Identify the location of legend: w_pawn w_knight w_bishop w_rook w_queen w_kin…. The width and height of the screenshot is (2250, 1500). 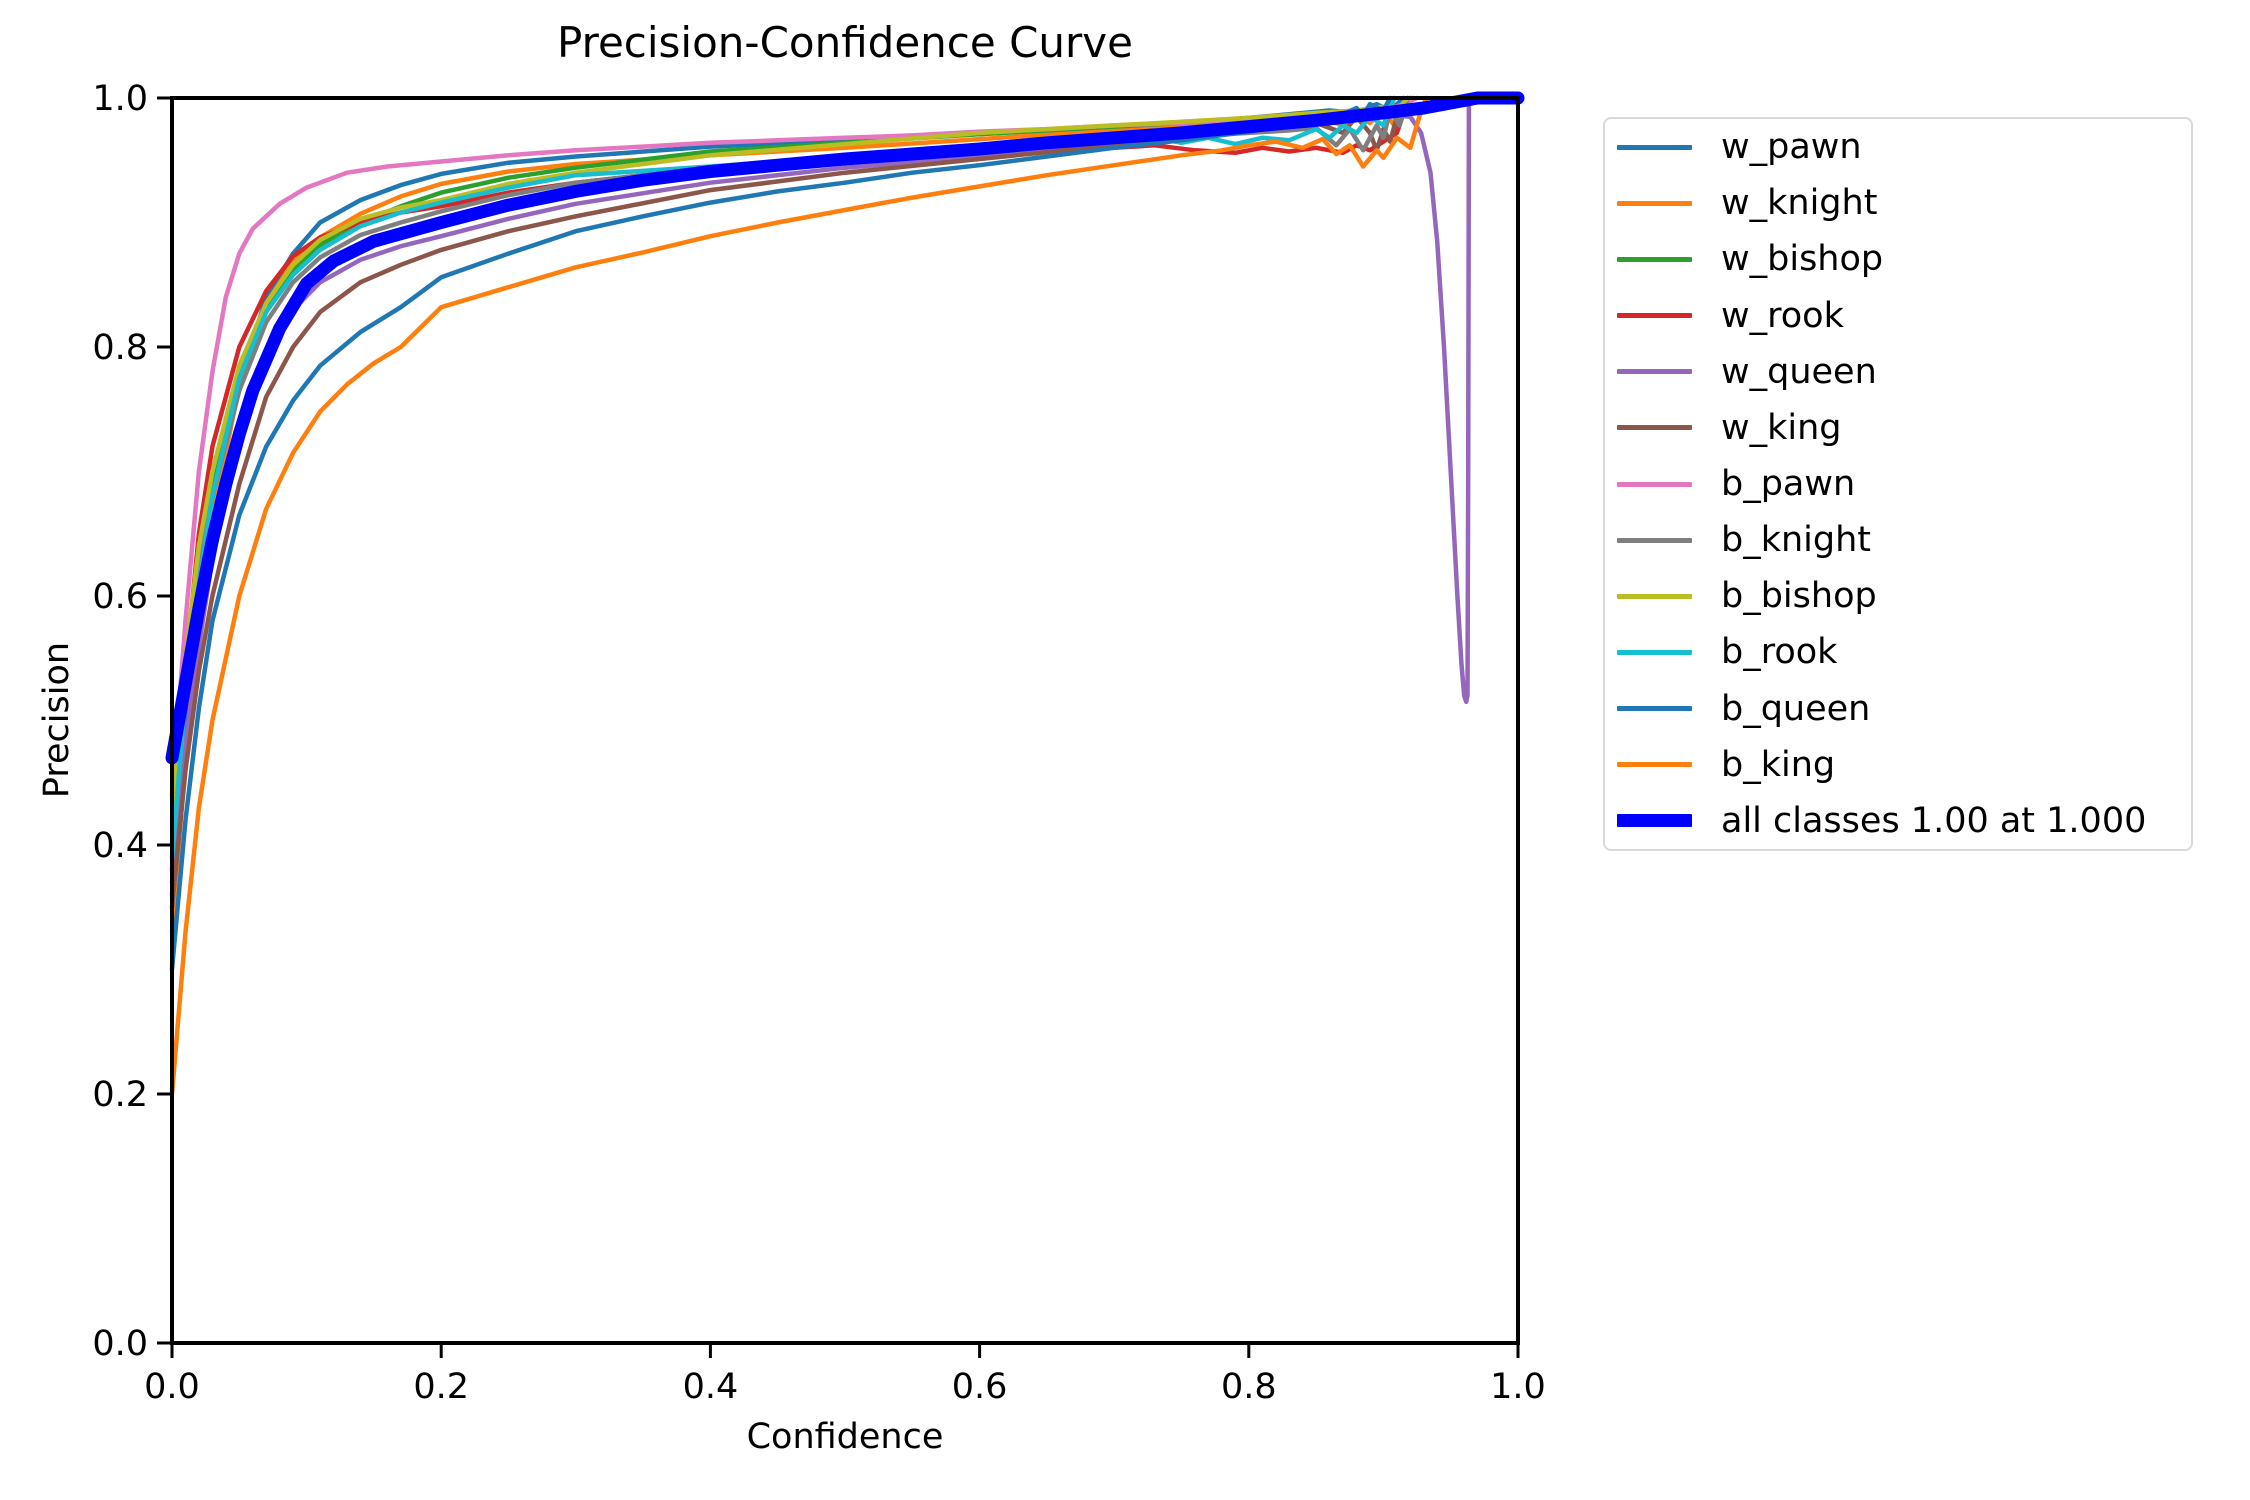
(1898, 484).